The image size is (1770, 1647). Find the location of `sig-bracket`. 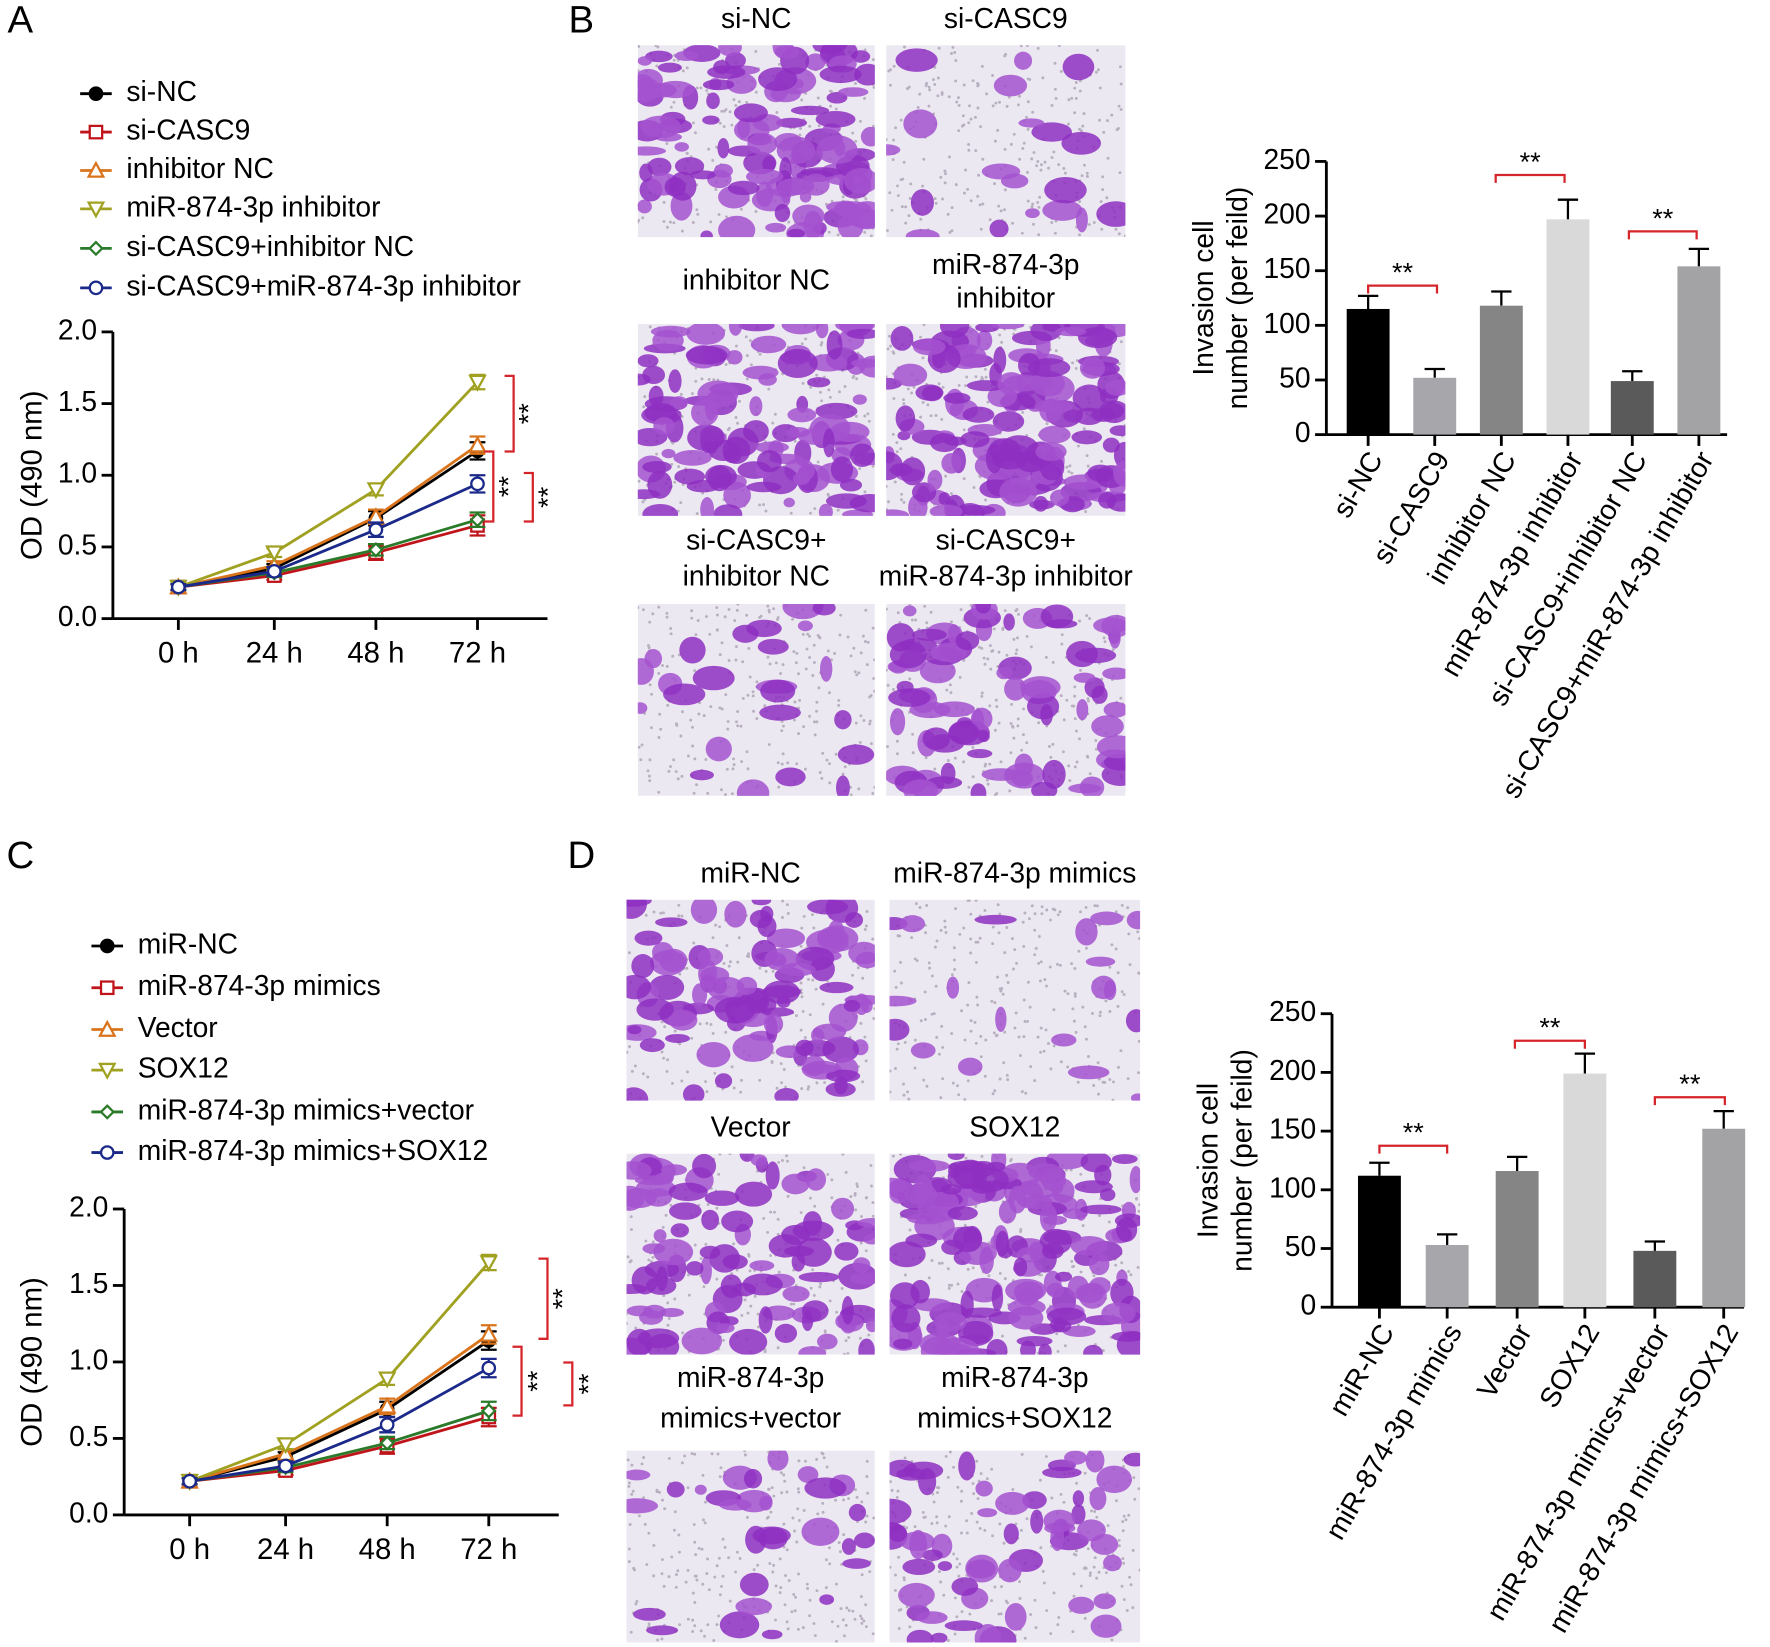

sig-bracket is located at coordinates (1530, 178).